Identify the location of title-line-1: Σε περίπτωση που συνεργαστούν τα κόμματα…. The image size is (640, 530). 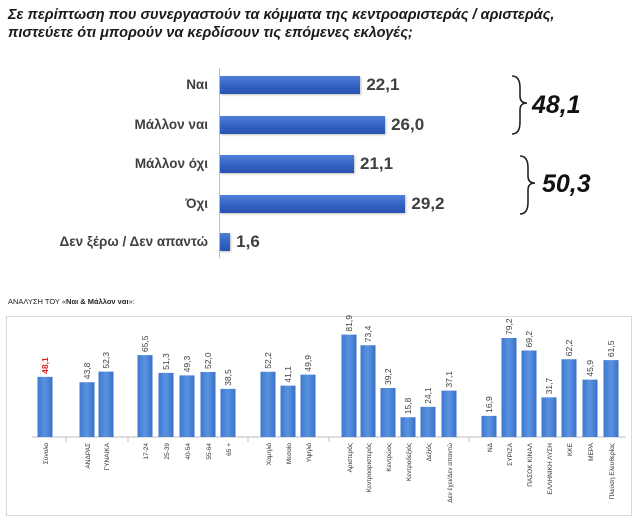
(281, 15).